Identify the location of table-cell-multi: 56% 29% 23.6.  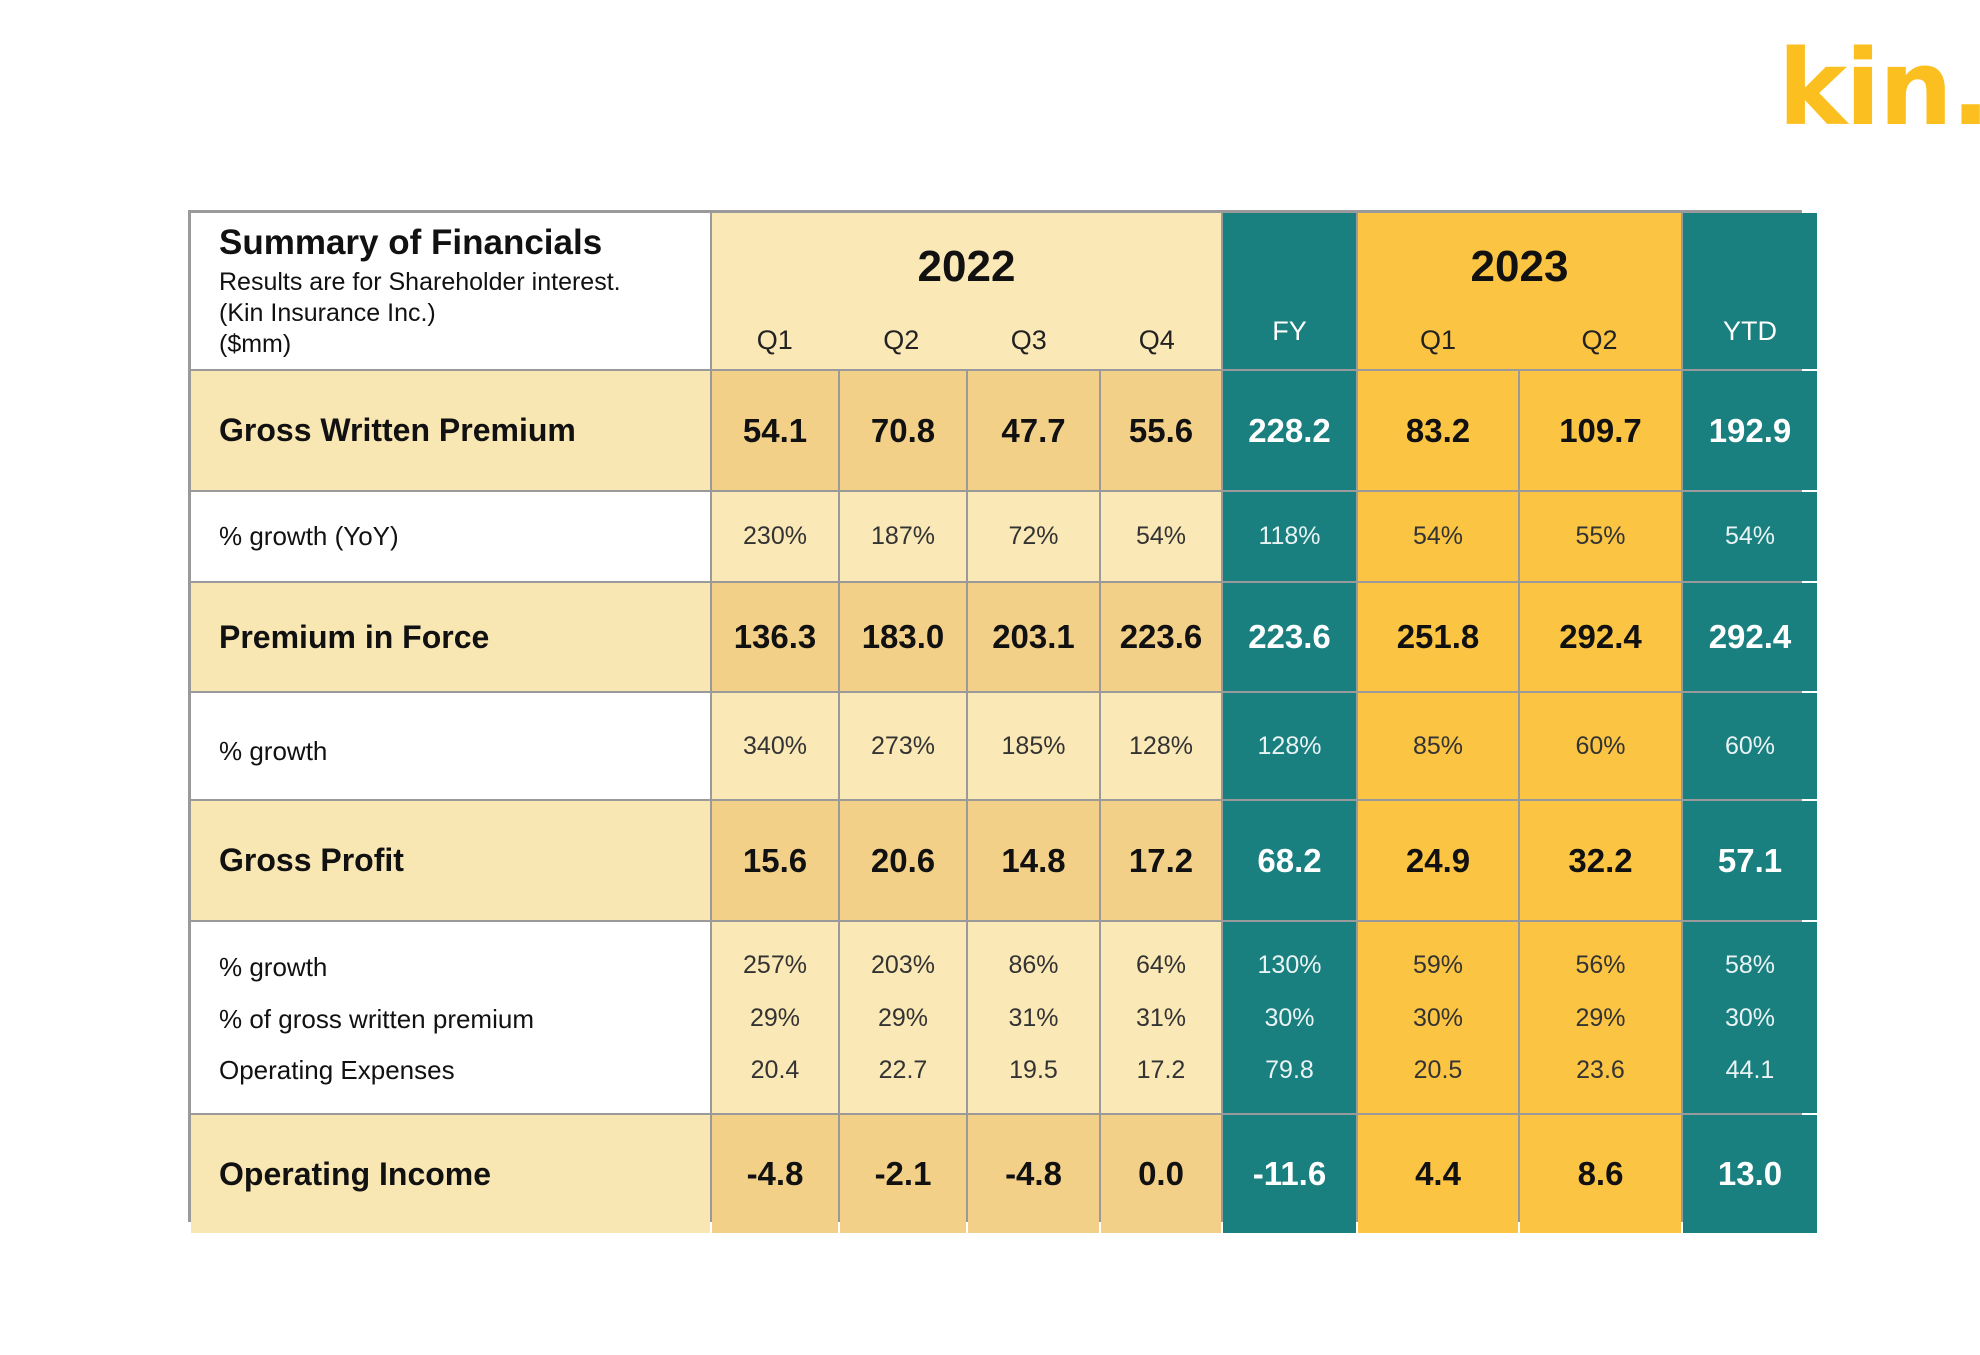
(1600, 1017).